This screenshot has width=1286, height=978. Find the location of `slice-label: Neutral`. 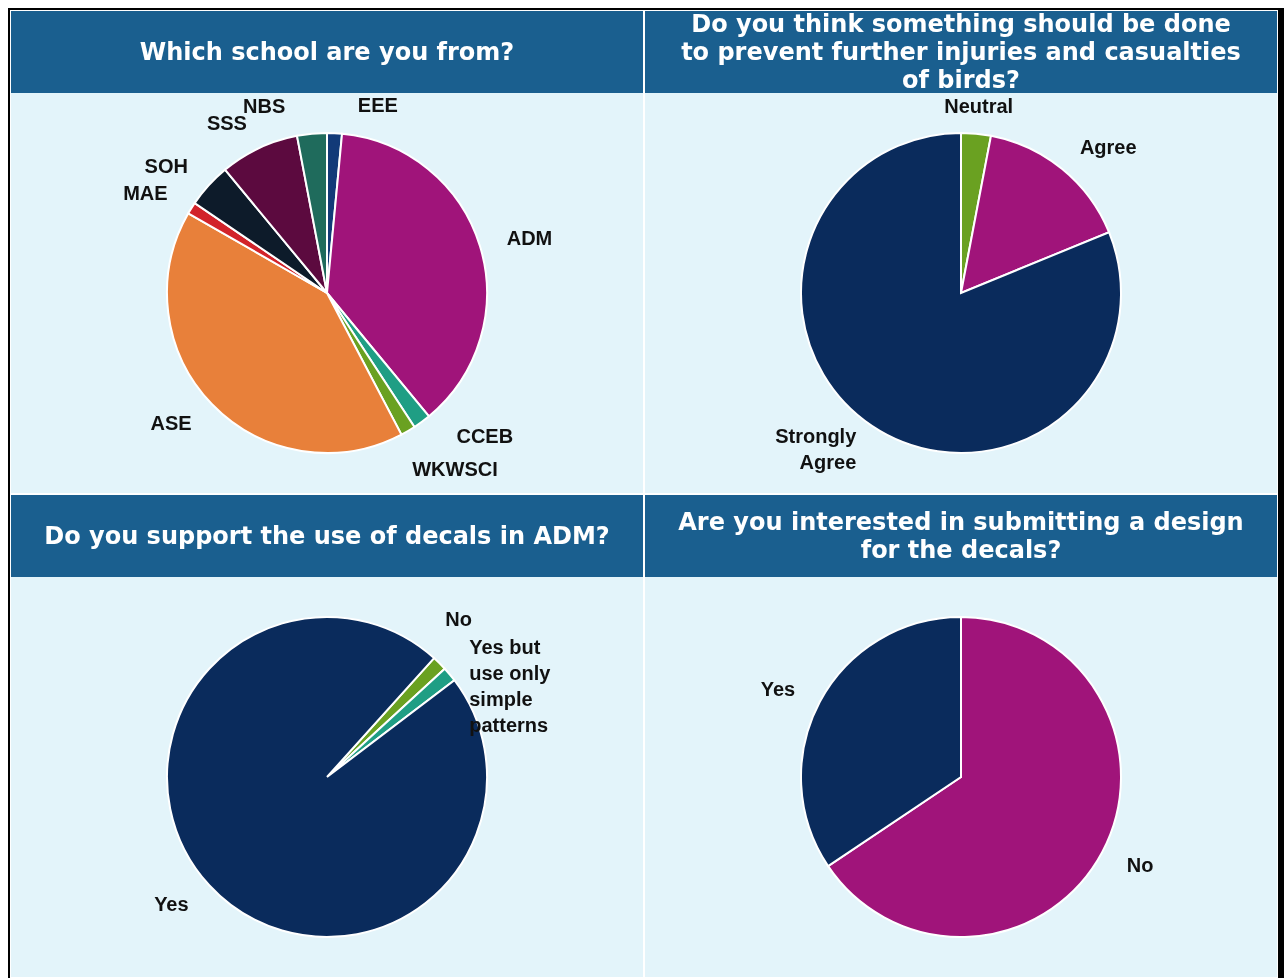

slice-label: Neutral is located at coordinates (979, 105).